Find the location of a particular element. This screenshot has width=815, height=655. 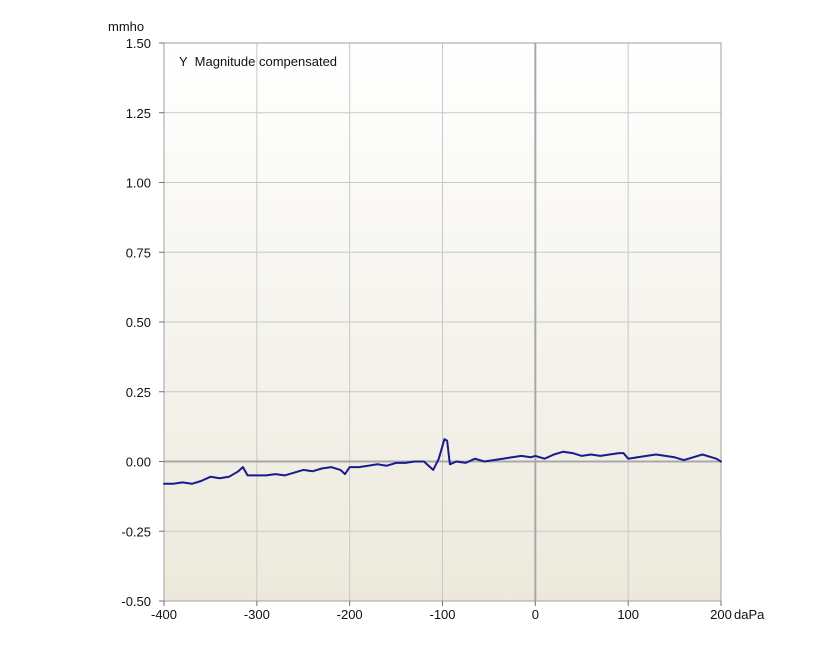

y-axis-ticks: 1.50 1.25 1.00 0.75 0.50 0.25 0.00 -0.25 -0.50 is located at coordinates (142, 322).